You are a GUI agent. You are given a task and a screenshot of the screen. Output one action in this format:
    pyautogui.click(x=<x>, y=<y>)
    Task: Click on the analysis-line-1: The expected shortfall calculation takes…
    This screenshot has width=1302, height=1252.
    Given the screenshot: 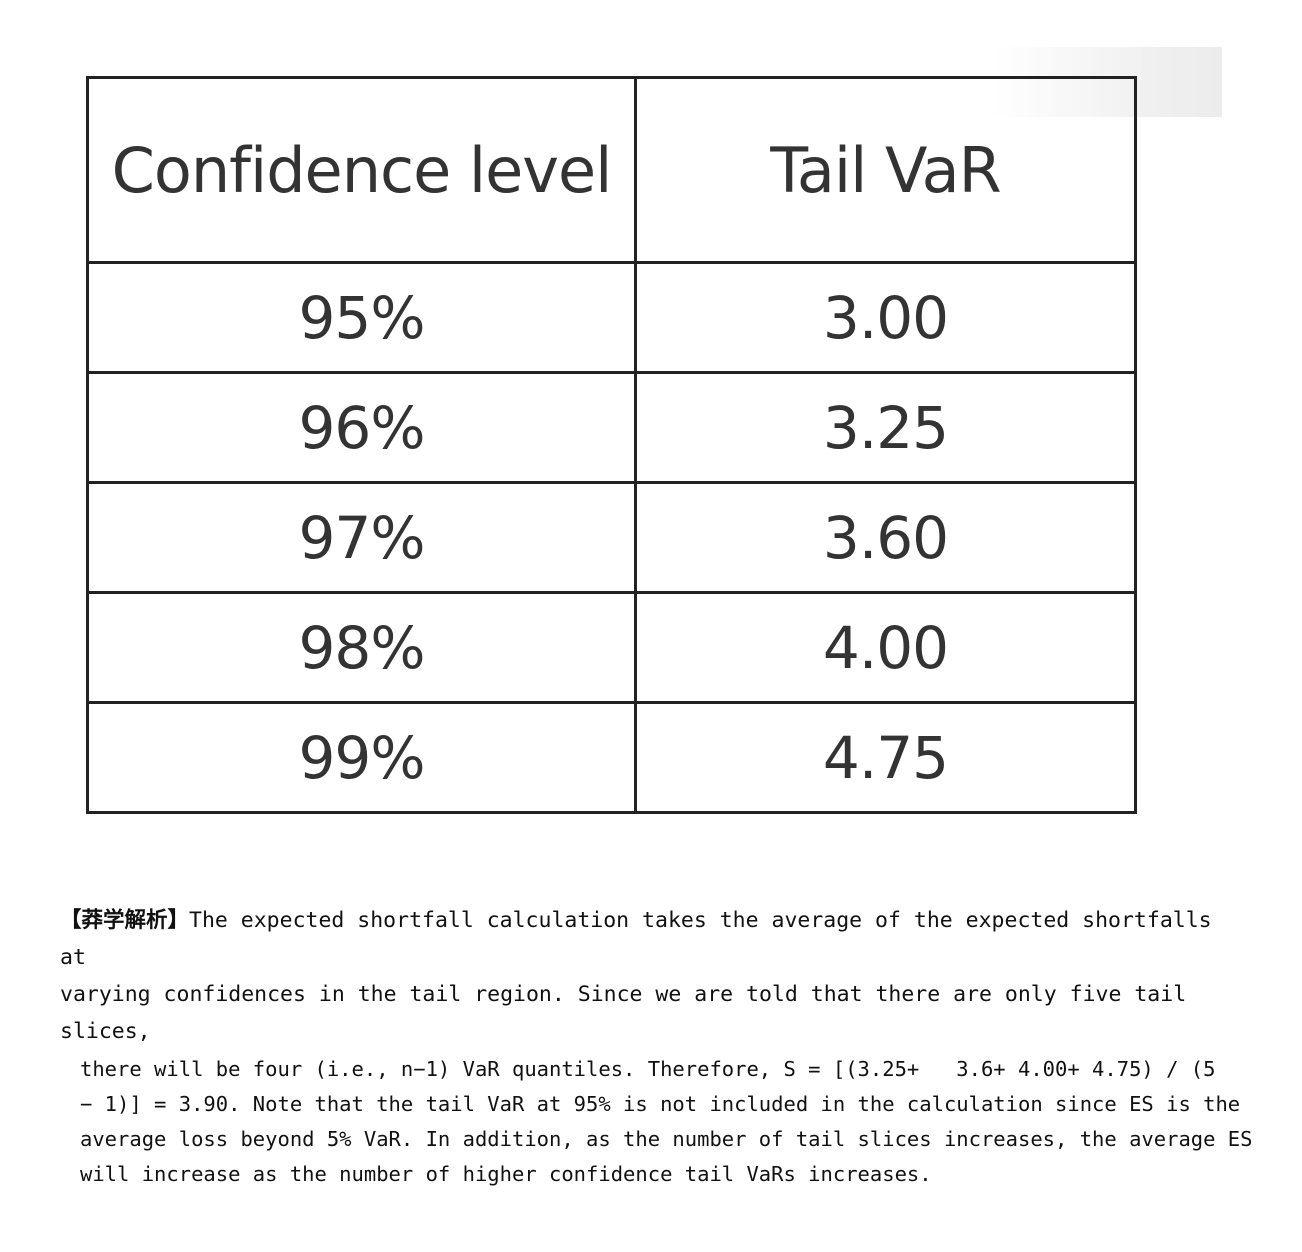 What is the action you would take?
    pyautogui.click(x=636, y=939)
    